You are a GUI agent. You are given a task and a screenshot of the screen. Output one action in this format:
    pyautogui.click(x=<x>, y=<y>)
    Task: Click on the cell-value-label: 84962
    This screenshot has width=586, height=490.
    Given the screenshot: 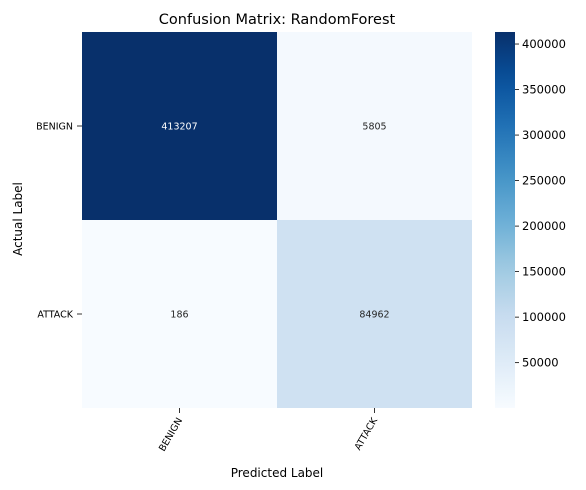 What is the action you would take?
    pyautogui.click(x=374, y=315)
    